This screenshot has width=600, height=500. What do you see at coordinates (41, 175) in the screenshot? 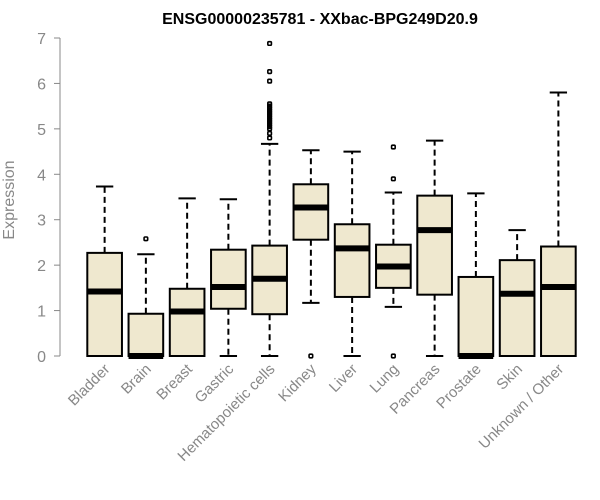
I see `y-tick-label: 4` at bounding box center [41, 175].